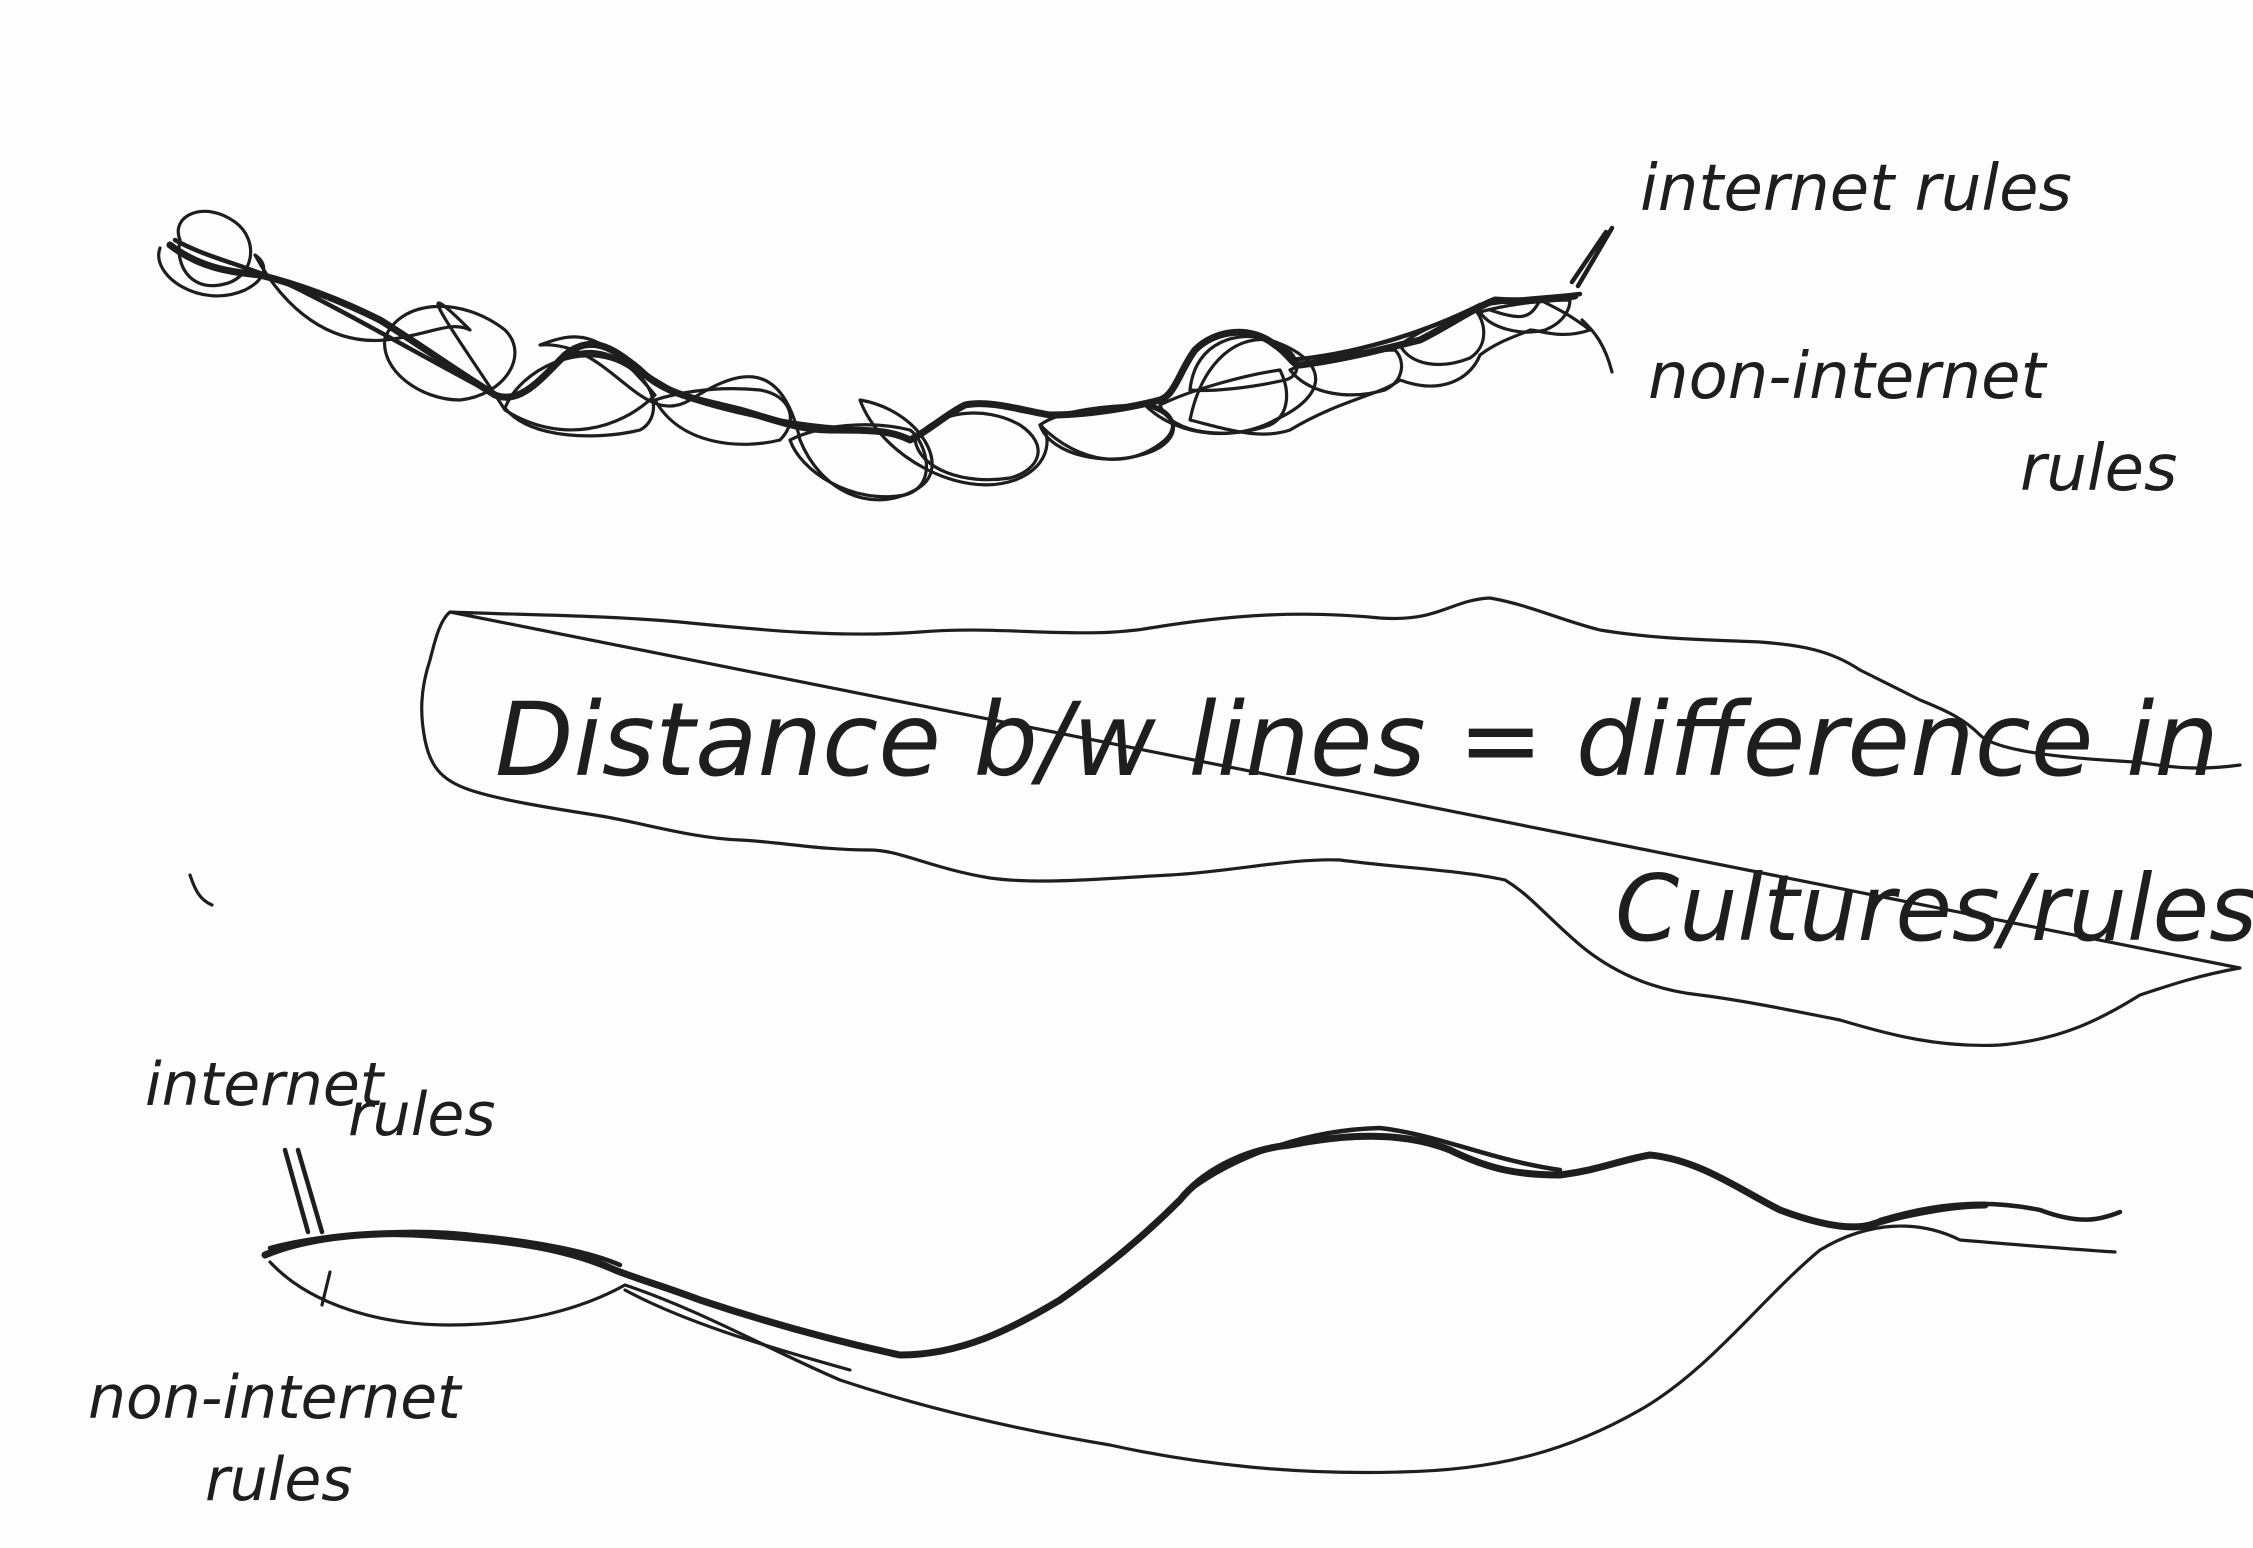 The image size is (2253, 1548). I want to click on bottom-non-internet-rules-line, so click(1192, 1349).